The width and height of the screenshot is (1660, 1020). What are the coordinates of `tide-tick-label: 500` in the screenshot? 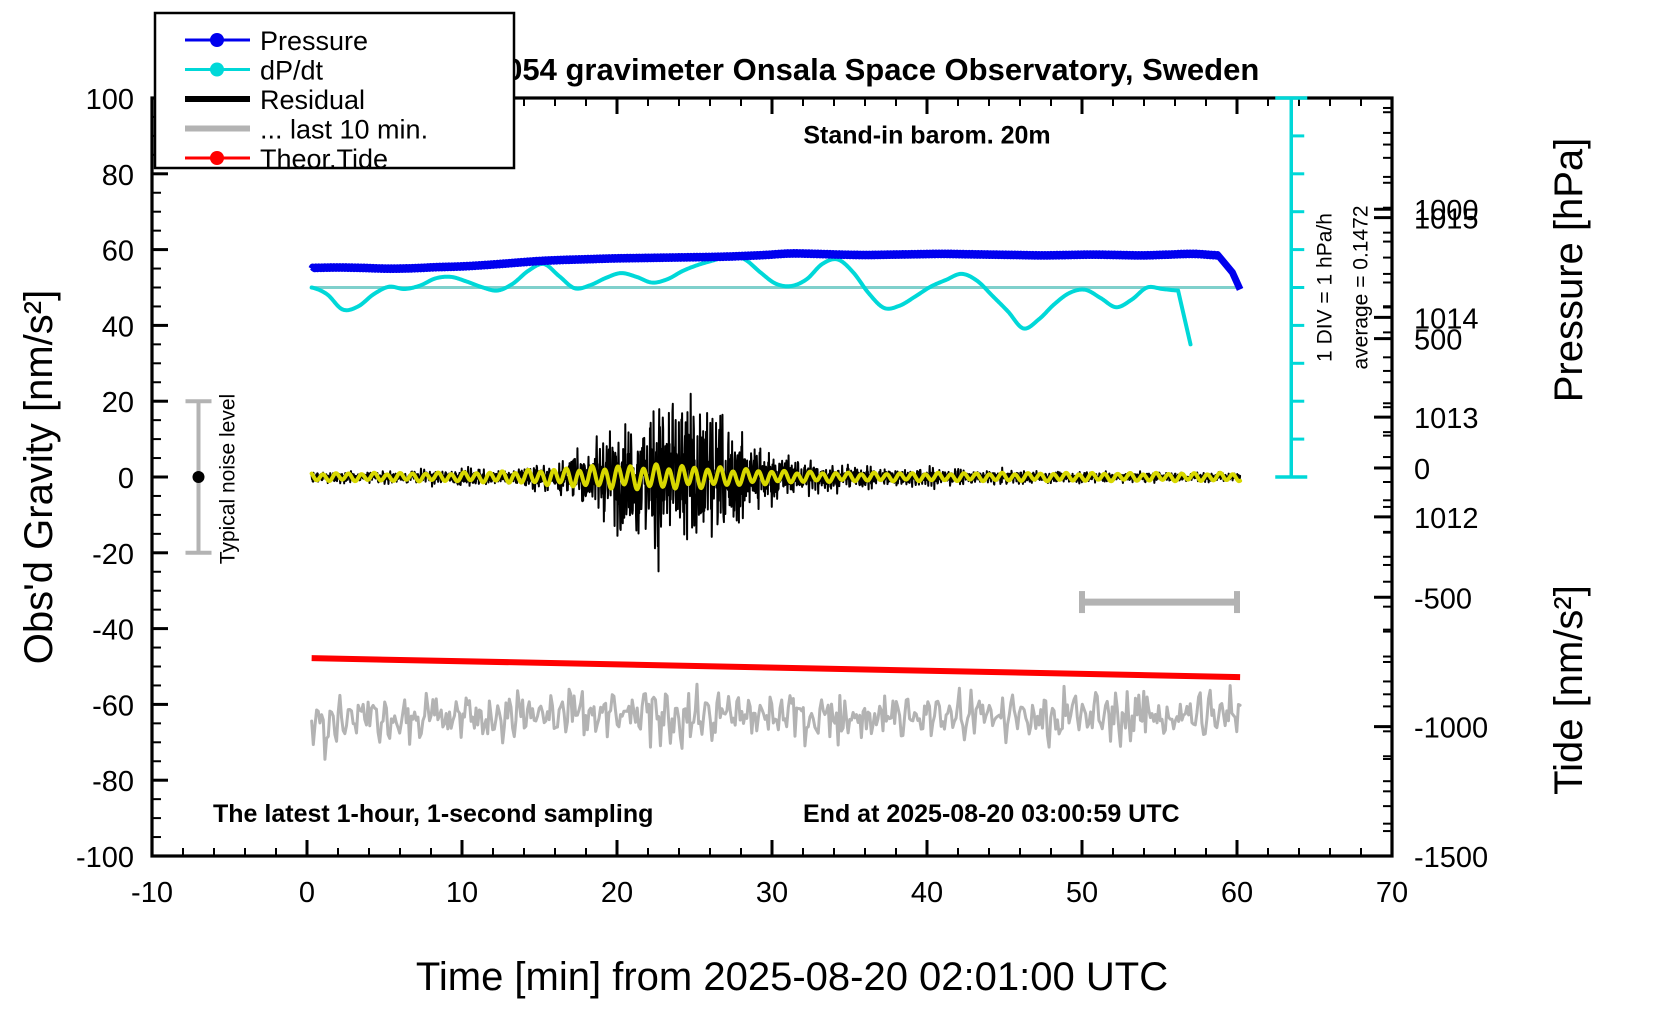 It's located at (1438, 341).